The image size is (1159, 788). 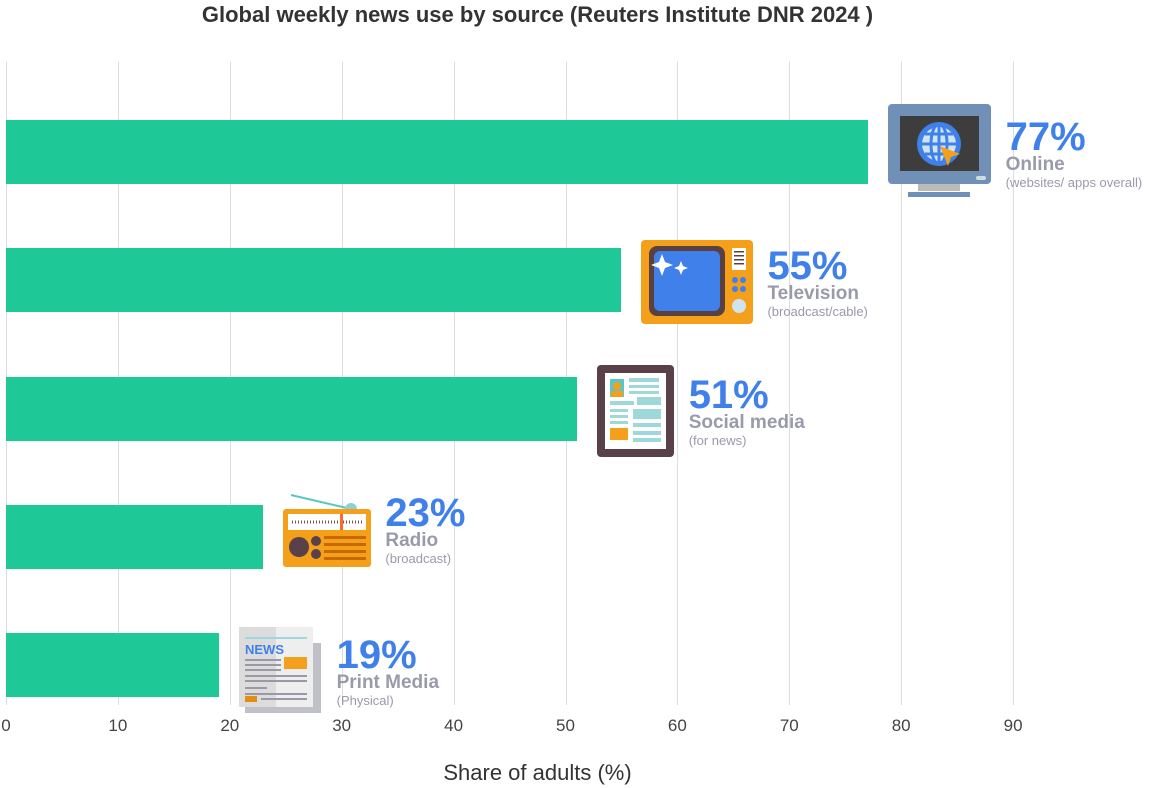 I want to click on x-tick-label: 40, so click(x=454, y=725).